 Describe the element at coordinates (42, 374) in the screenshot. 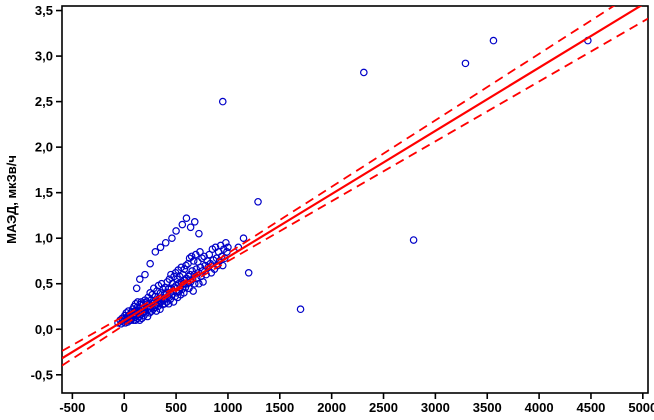

I see `y-tick-label: -0,5` at that location.